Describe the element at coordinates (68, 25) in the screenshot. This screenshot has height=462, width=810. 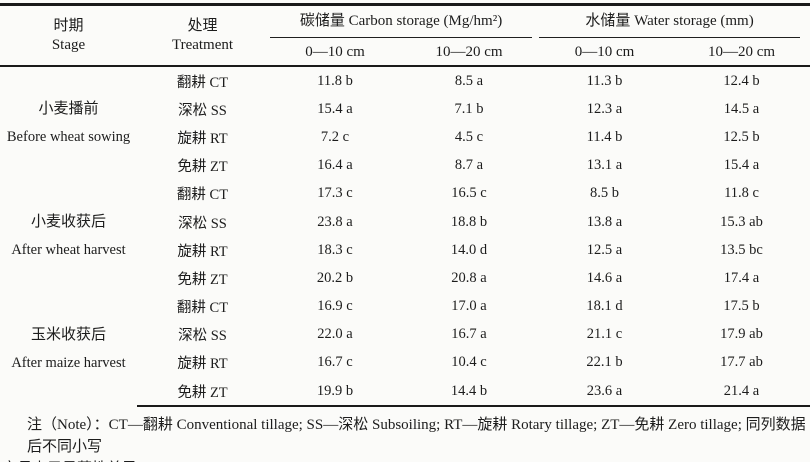
I see `stage-header-zh: 时期` at that location.